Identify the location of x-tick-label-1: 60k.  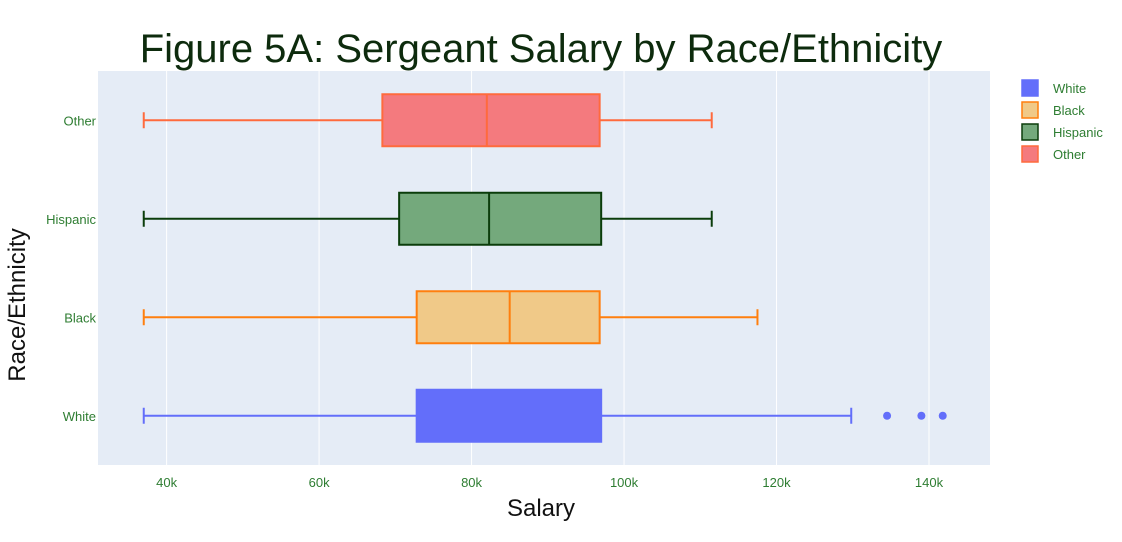
(319, 482).